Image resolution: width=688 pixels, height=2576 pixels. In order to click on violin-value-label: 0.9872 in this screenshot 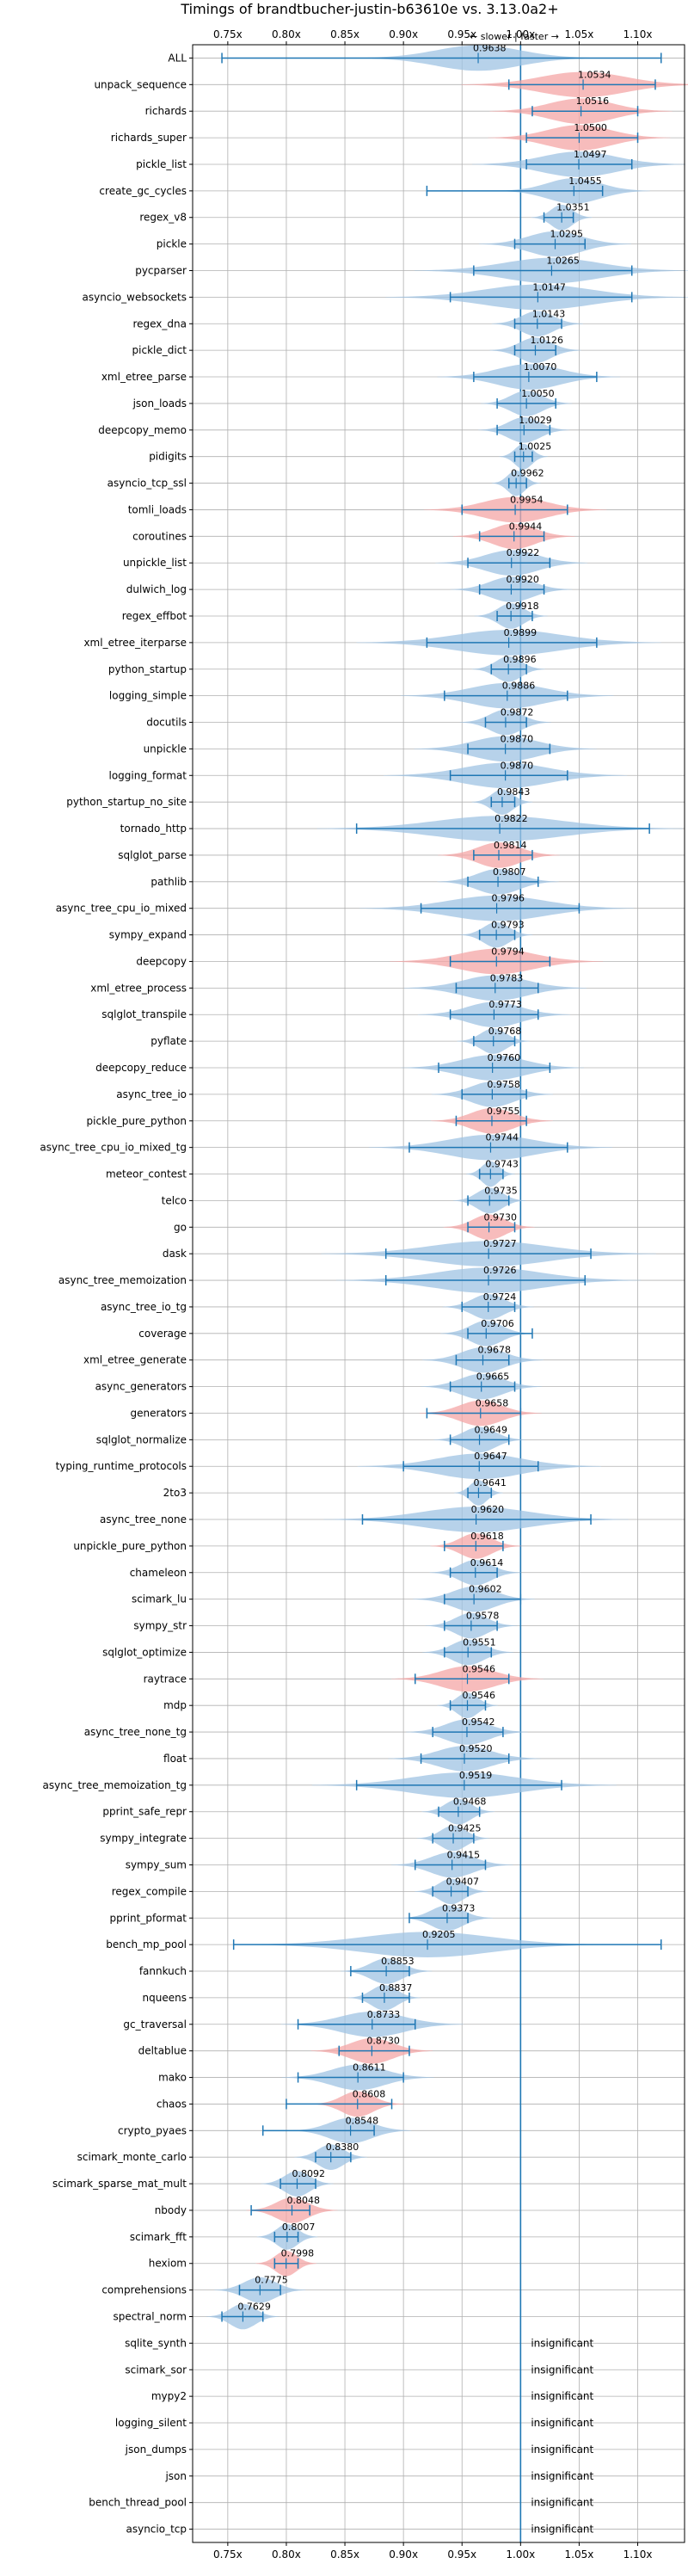, I will do `click(517, 713)`.